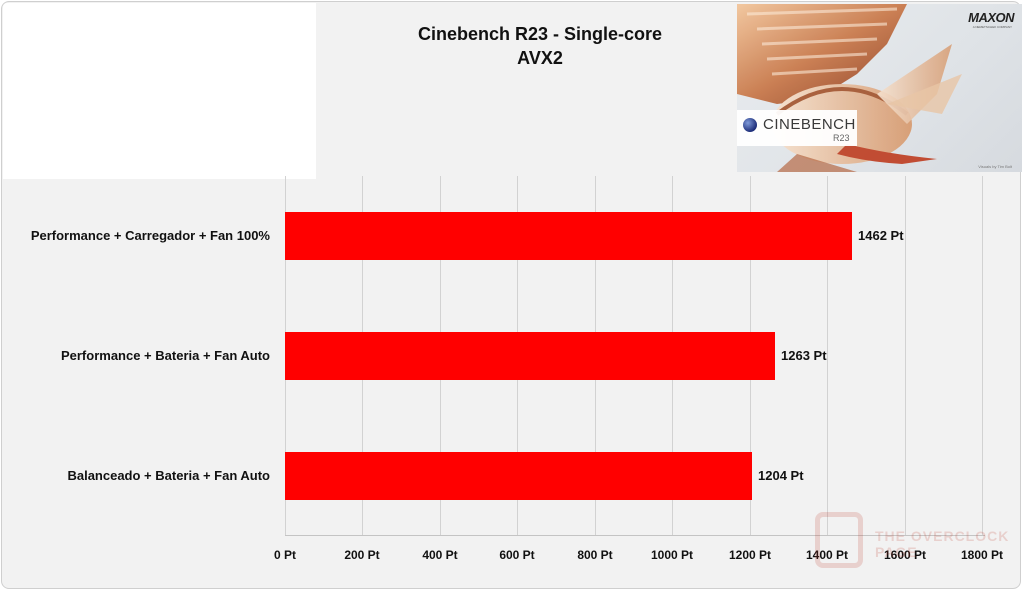 The height and width of the screenshot is (592, 1024). I want to click on x-tick-label: 1200 Pt, so click(750, 555).